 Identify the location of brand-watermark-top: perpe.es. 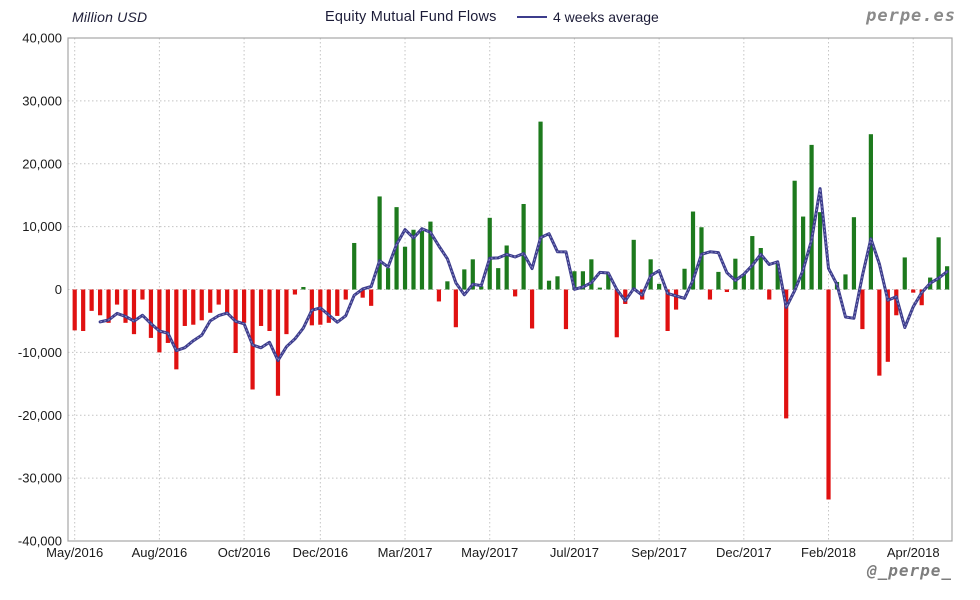
(911, 16).